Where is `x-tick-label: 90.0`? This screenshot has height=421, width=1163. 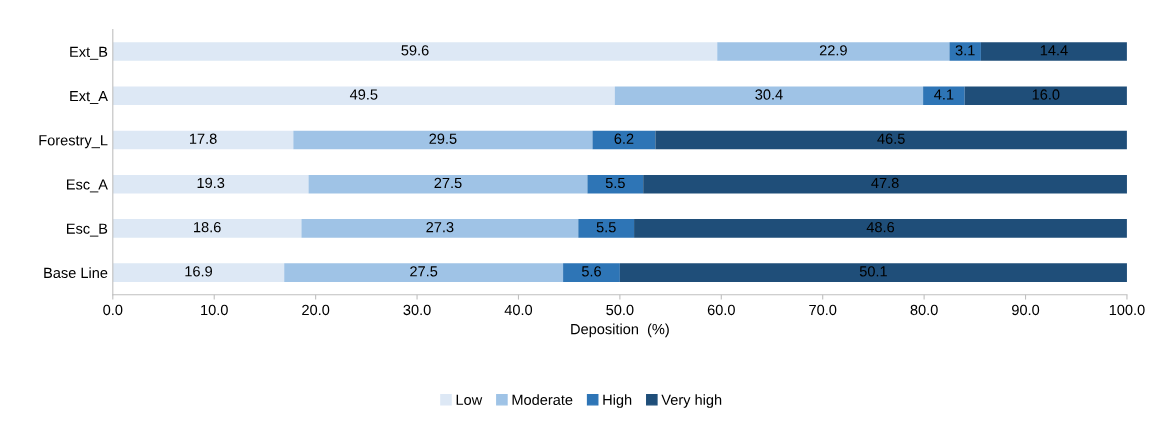 x-tick-label: 90.0 is located at coordinates (1026, 310).